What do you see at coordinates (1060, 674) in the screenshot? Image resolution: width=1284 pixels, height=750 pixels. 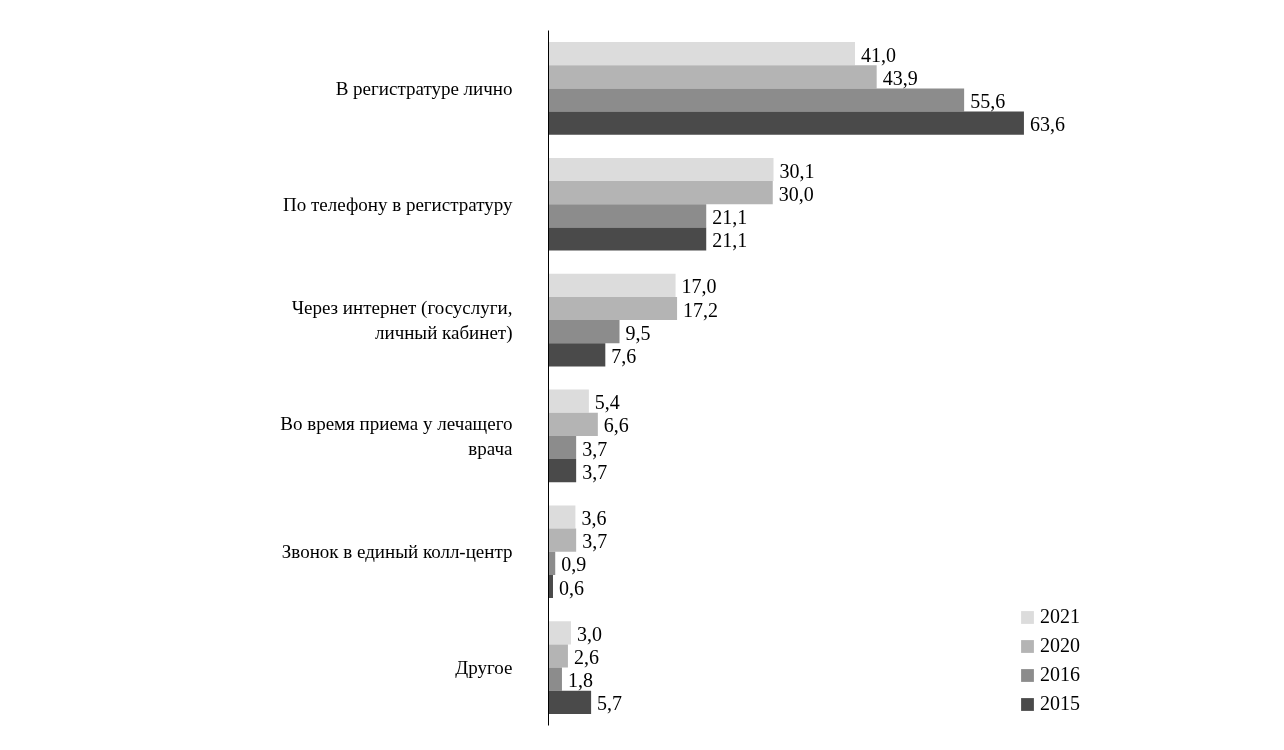 I see `legend-label: 2016` at bounding box center [1060, 674].